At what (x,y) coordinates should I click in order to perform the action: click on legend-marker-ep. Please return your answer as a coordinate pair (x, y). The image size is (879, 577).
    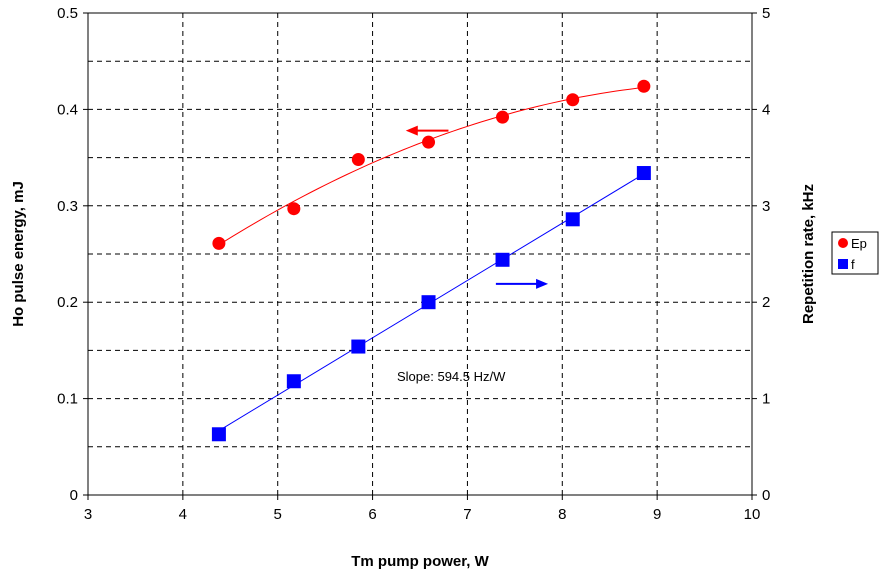
    Looking at the image, I should click on (843, 243).